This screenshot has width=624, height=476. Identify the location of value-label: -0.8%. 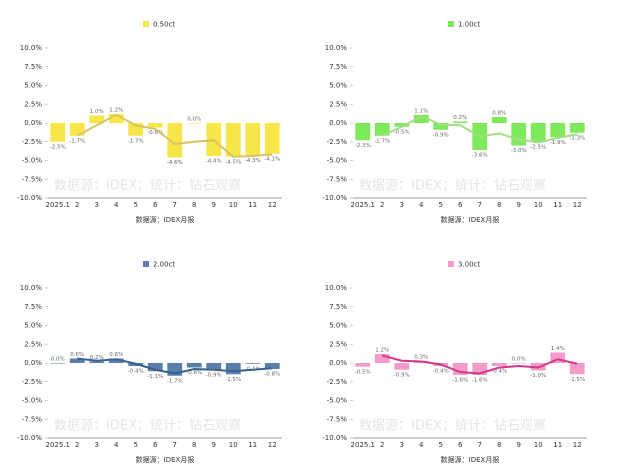
(272, 375).